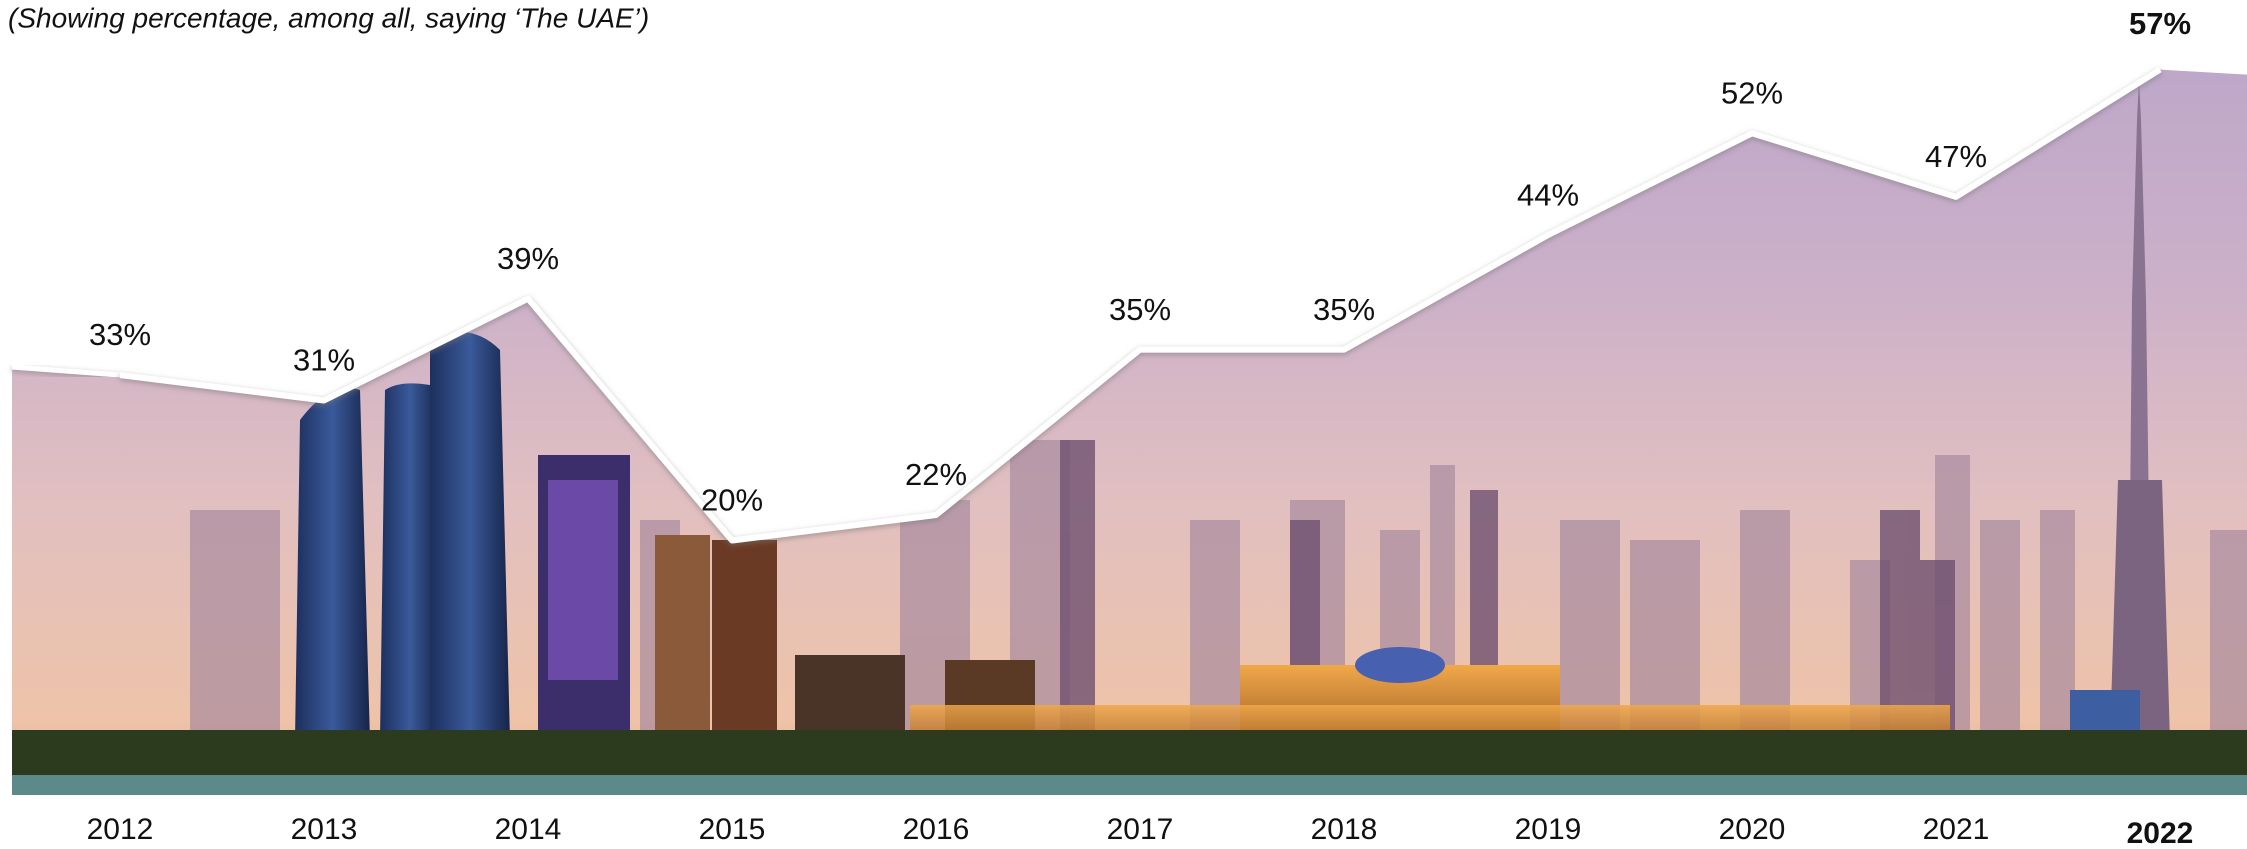 The height and width of the screenshot is (849, 2247). What do you see at coordinates (2160, 833) in the screenshot?
I see `x-tick-label: 2022` at bounding box center [2160, 833].